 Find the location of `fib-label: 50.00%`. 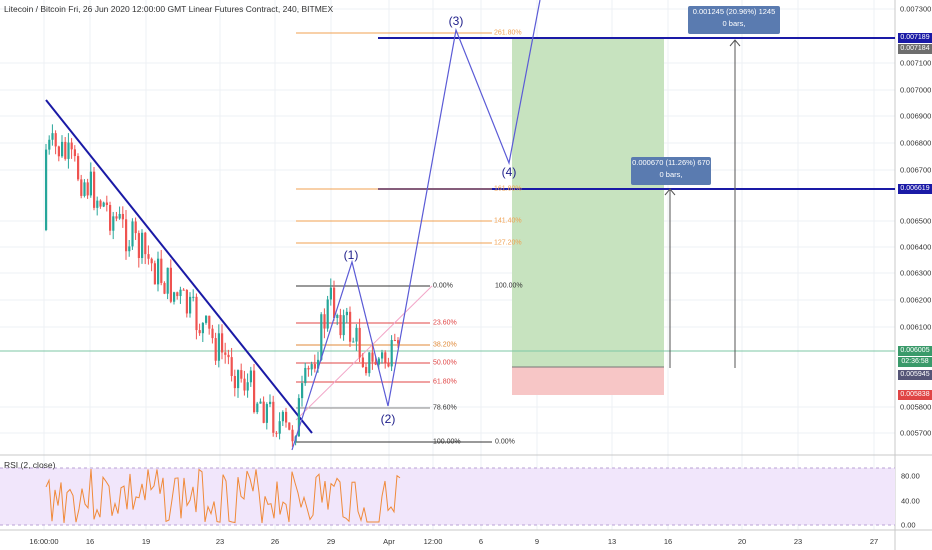

fib-label: 50.00% is located at coordinates (445, 363).